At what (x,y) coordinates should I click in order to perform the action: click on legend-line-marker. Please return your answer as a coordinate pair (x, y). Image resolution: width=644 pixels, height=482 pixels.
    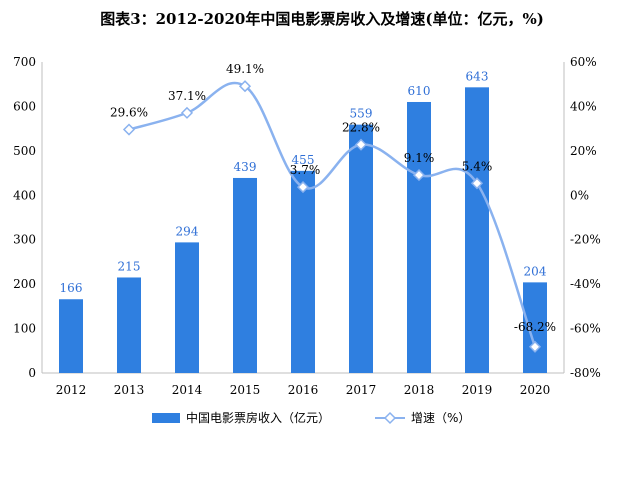
    Looking at the image, I should click on (390, 418).